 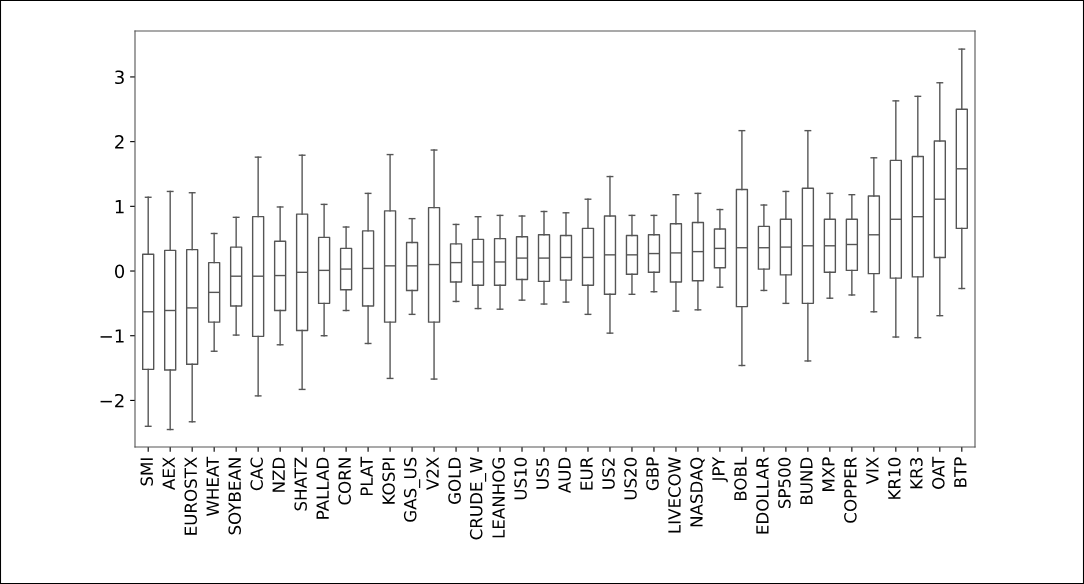 What do you see at coordinates (344, 481) in the screenshot?
I see `x-tick-label: CORN` at bounding box center [344, 481].